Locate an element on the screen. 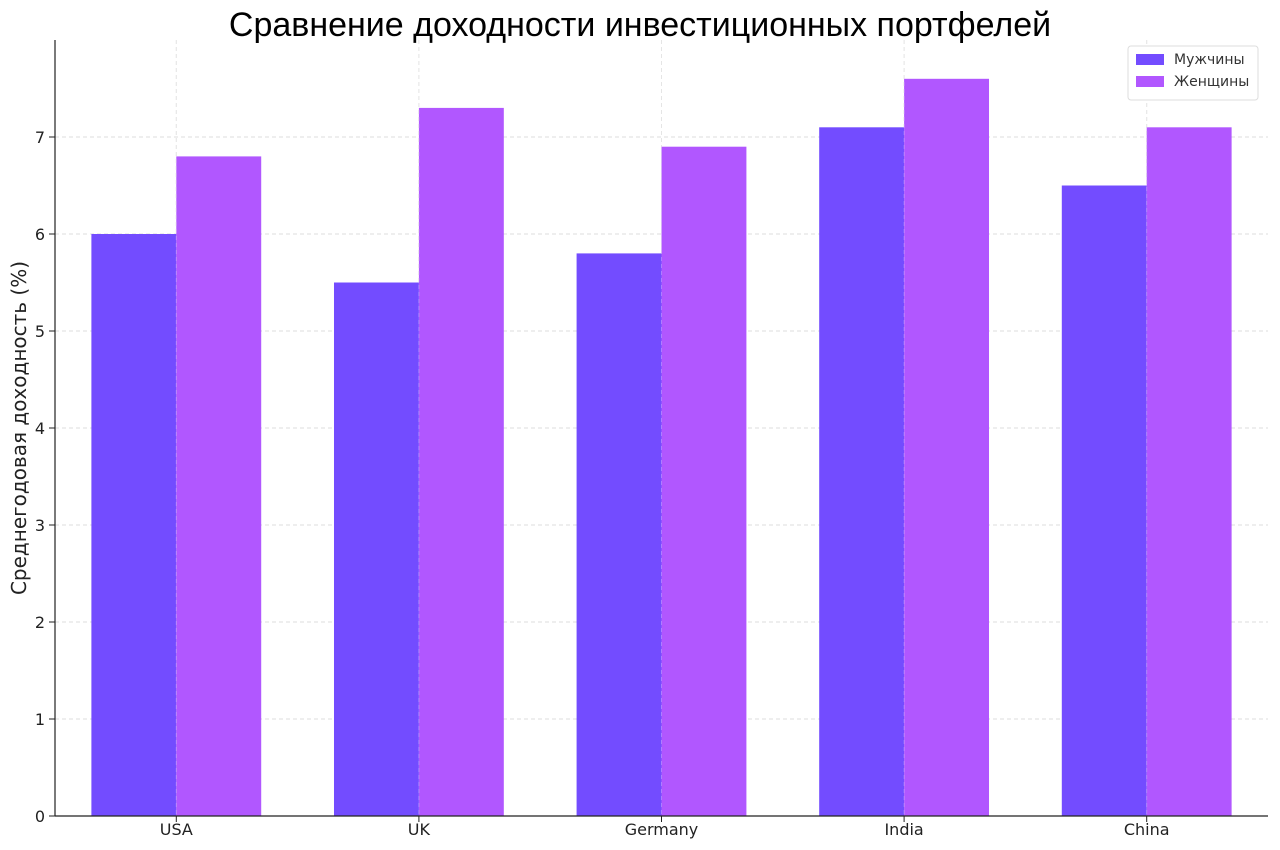  bar-uk-men is located at coordinates (376, 549).